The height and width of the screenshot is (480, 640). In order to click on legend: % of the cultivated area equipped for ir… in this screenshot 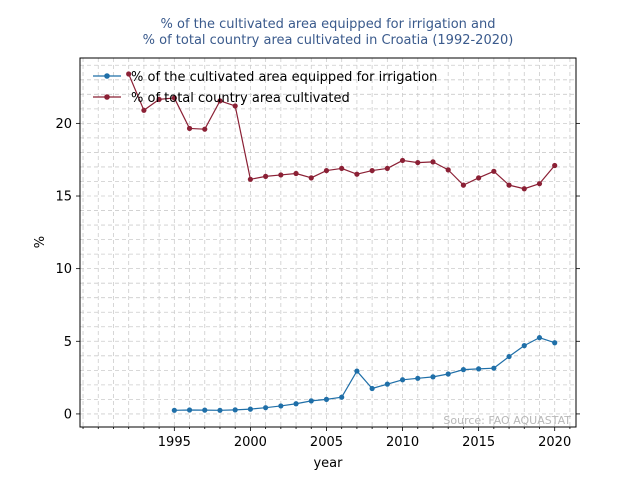, I will do `click(265, 88)`.